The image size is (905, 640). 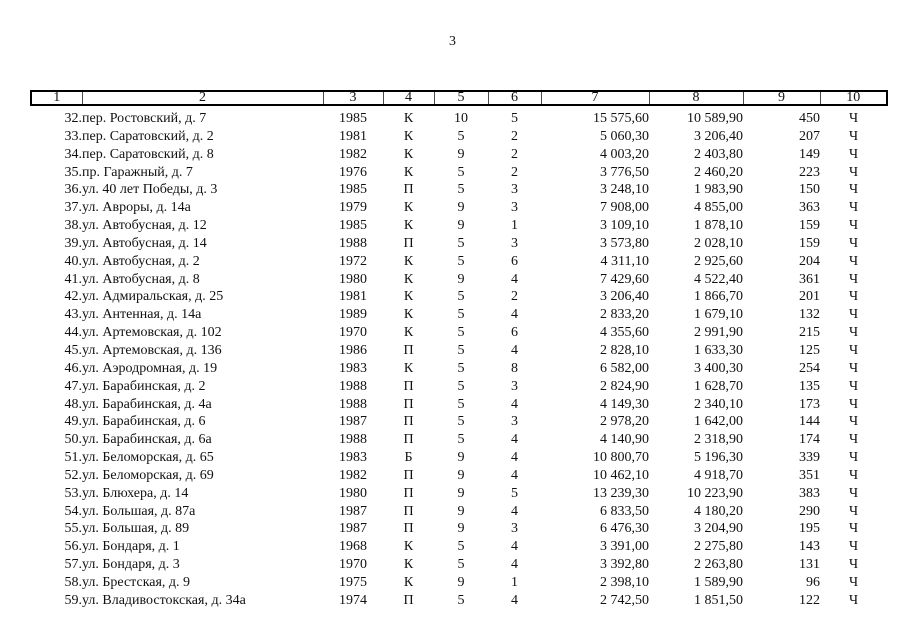 What do you see at coordinates (718, 136) in the screenshot?
I see `cell-col8: 3 206,40` at bounding box center [718, 136].